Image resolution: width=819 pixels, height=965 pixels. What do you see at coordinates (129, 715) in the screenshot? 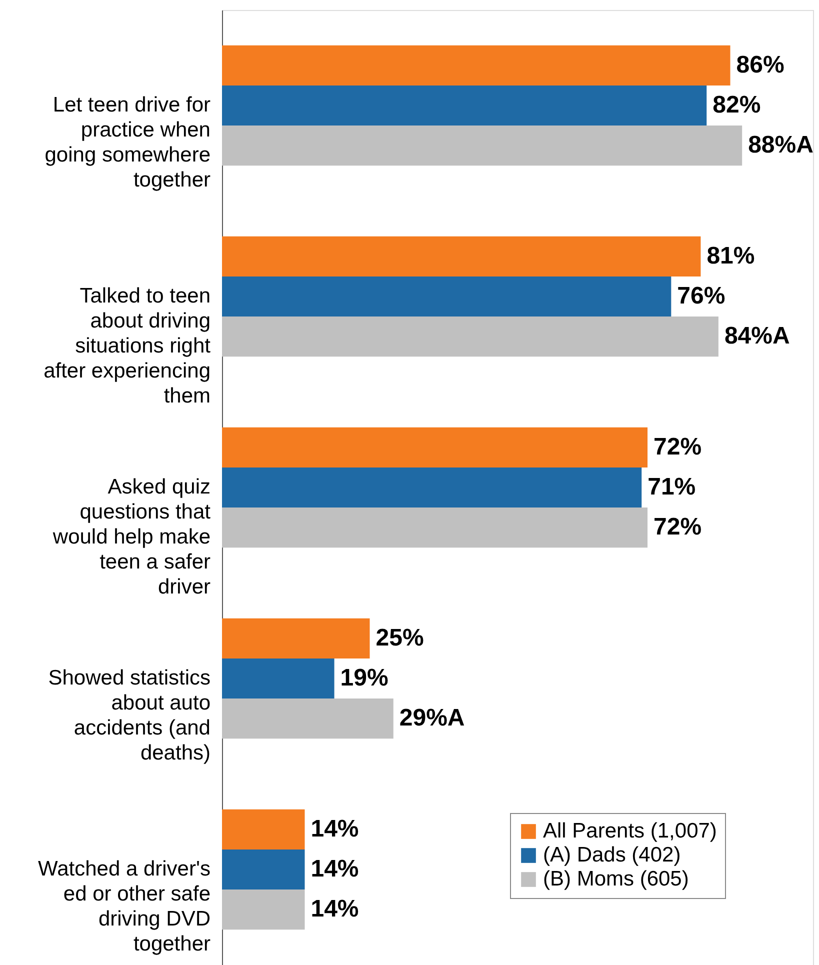
I see `y-tick-label: Showed statistics about auto accidents (and deaths)` at bounding box center [129, 715].